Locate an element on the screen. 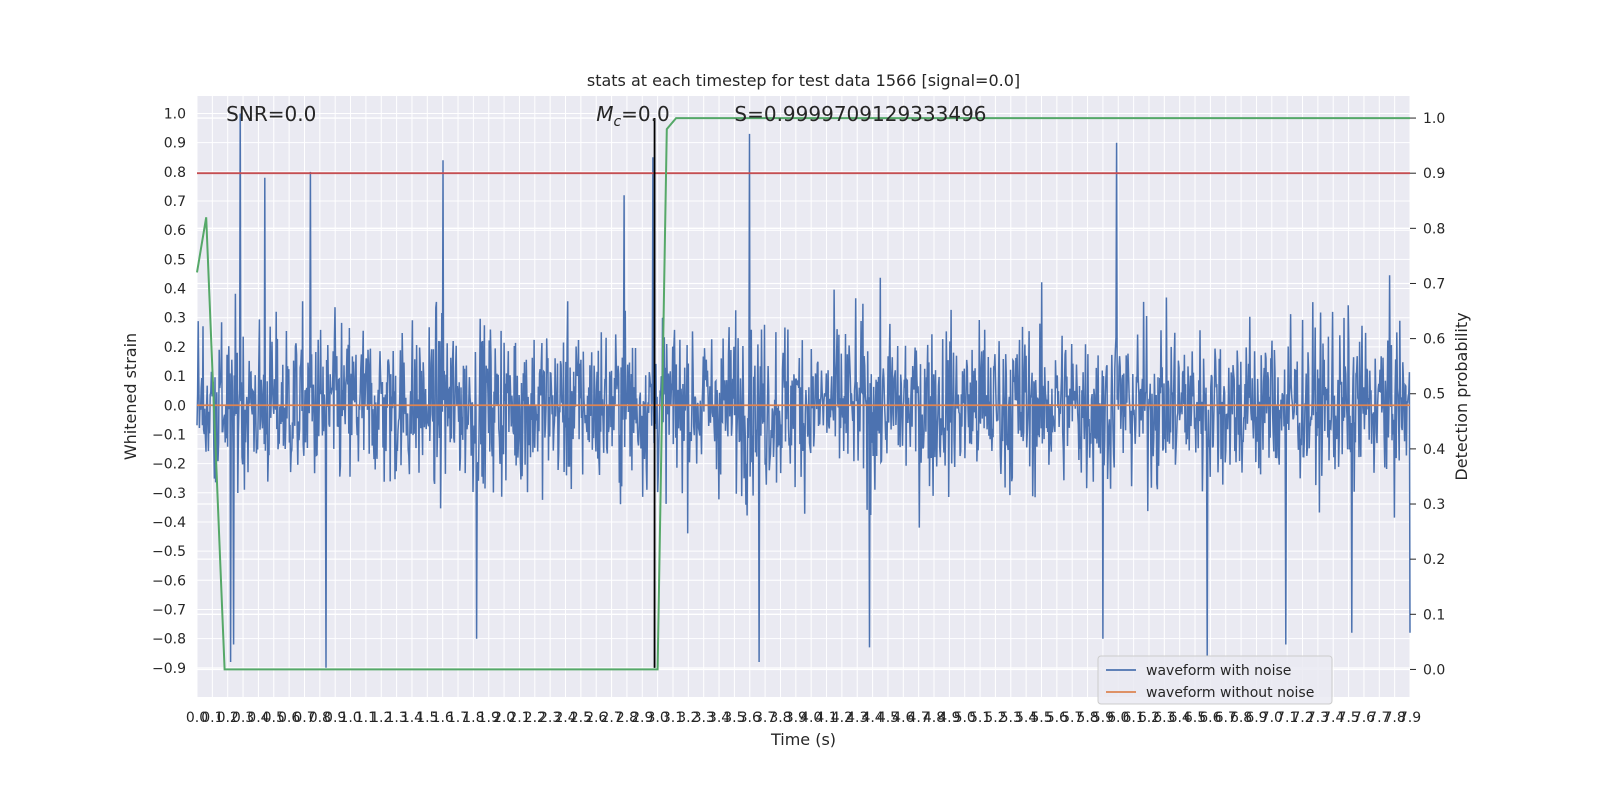 The width and height of the screenshot is (1600, 800). x-tick-label: 2.2 is located at coordinates (535, 718).